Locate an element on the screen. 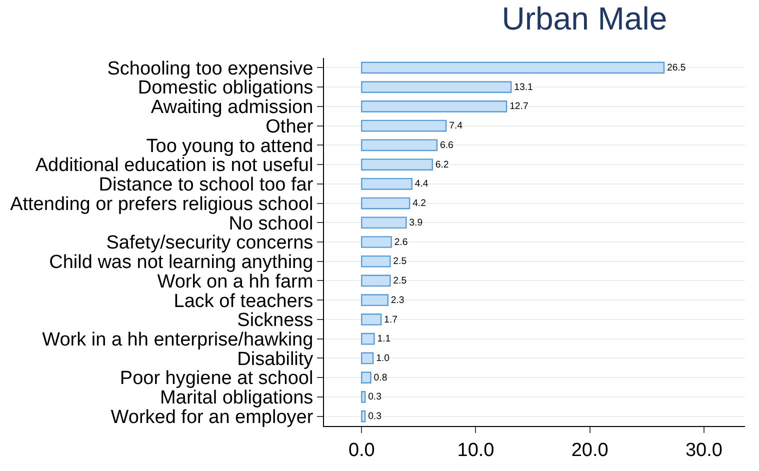 The image size is (759, 471). y-tick-label: Attending or prefers religious school is located at coordinates (162, 204).